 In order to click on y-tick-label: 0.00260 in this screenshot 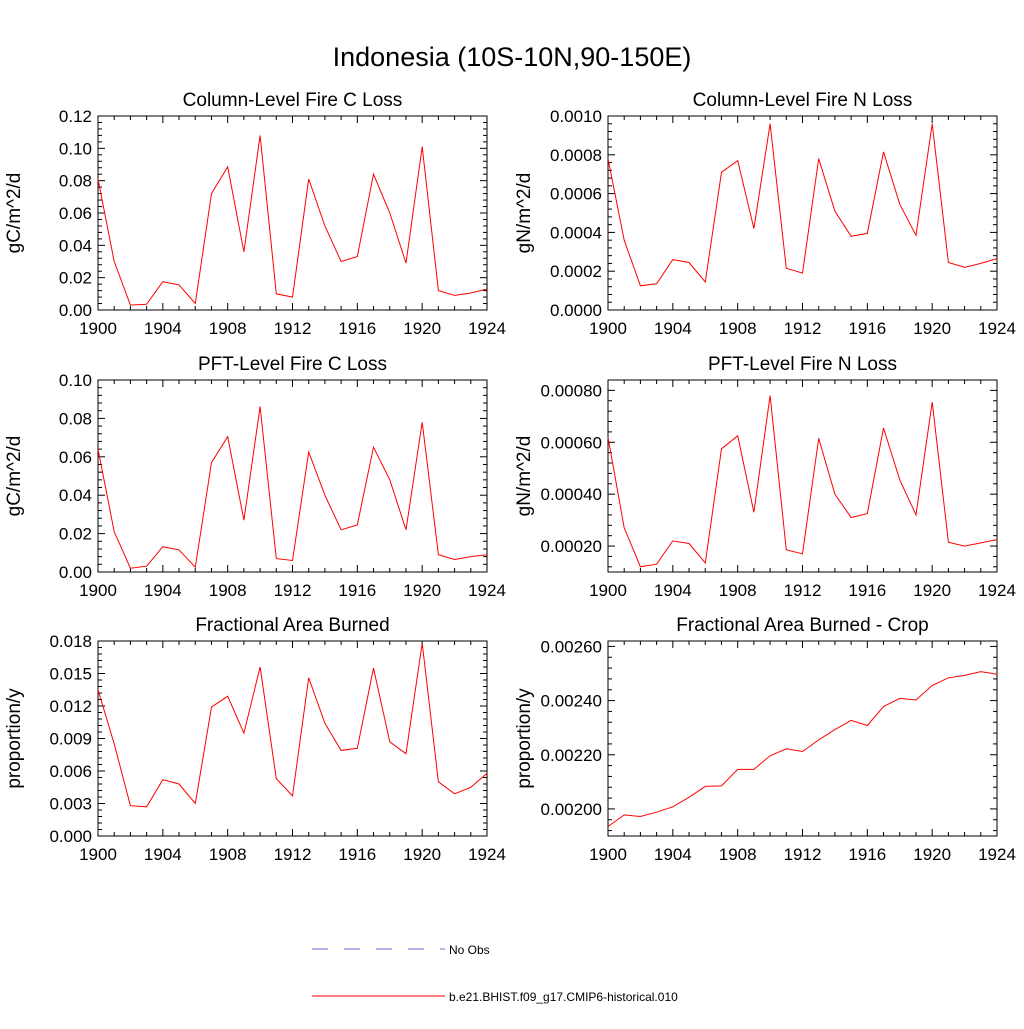, I will do `click(571, 646)`.